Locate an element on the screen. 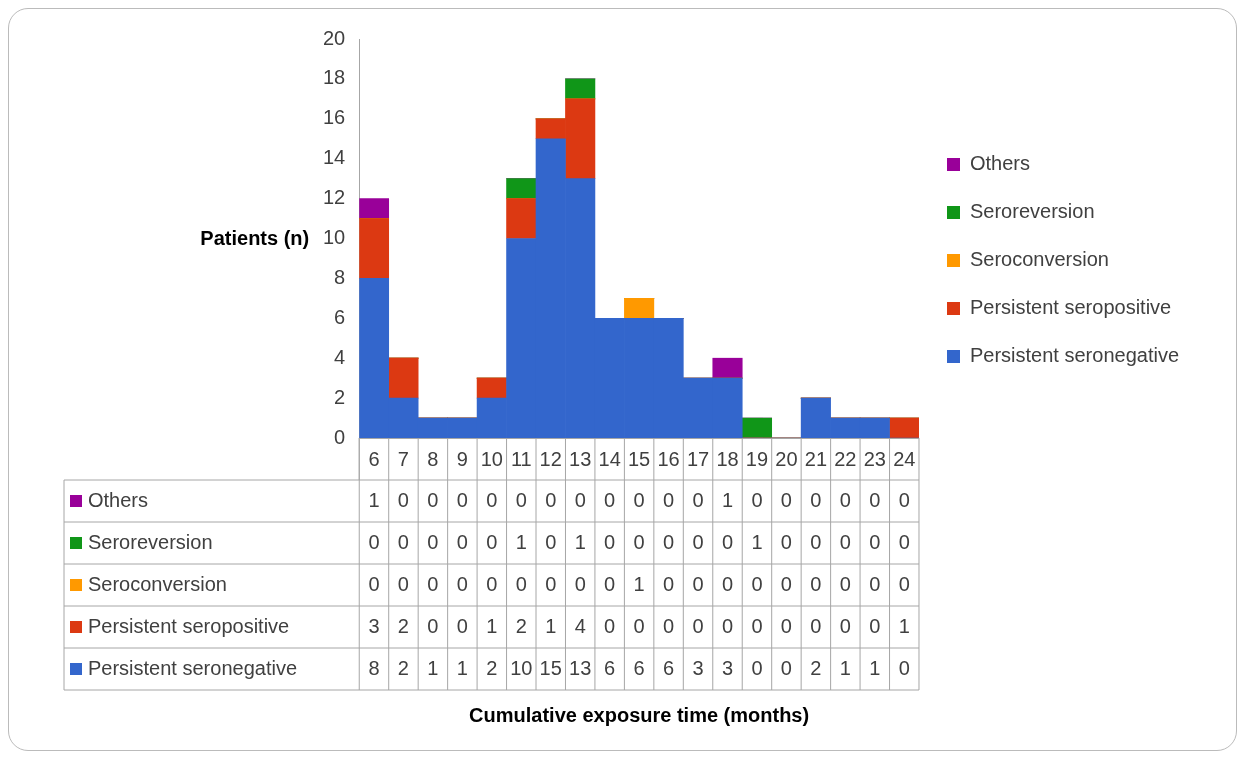  y-axis-title: Patients (n) is located at coordinates (255, 237).